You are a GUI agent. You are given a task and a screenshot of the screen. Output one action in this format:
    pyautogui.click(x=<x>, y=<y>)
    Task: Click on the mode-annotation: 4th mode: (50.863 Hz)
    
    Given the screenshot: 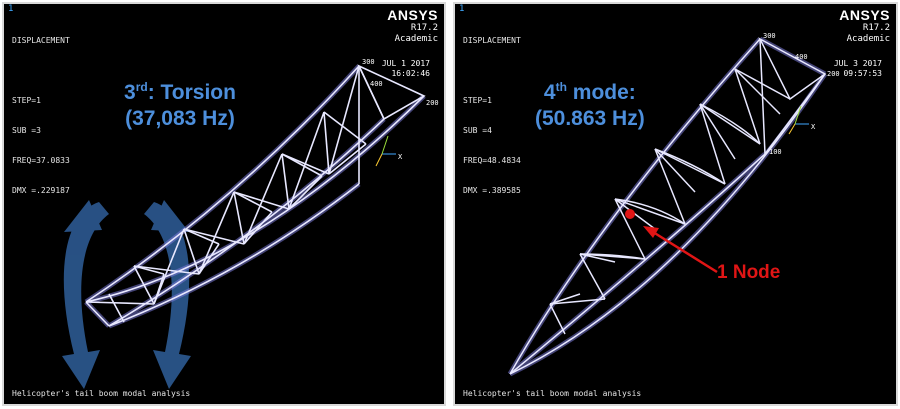 What is the action you would take?
    pyautogui.click(x=590, y=103)
    